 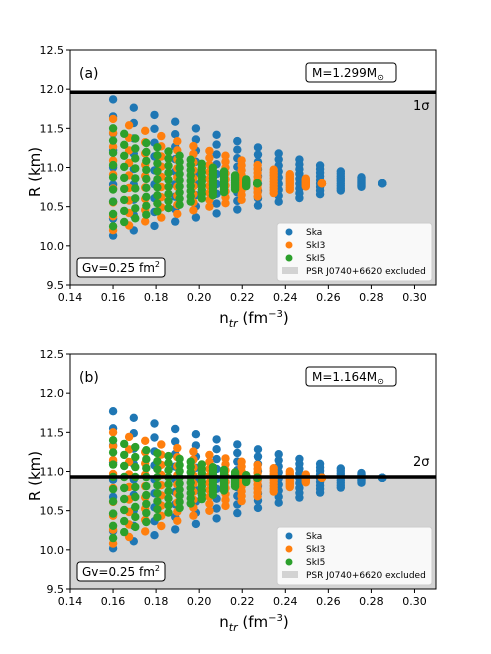 I want to click on legend: Ska SkI3 SkI5 PSR J0740+6620 excluded, so click(x=354, y=556).